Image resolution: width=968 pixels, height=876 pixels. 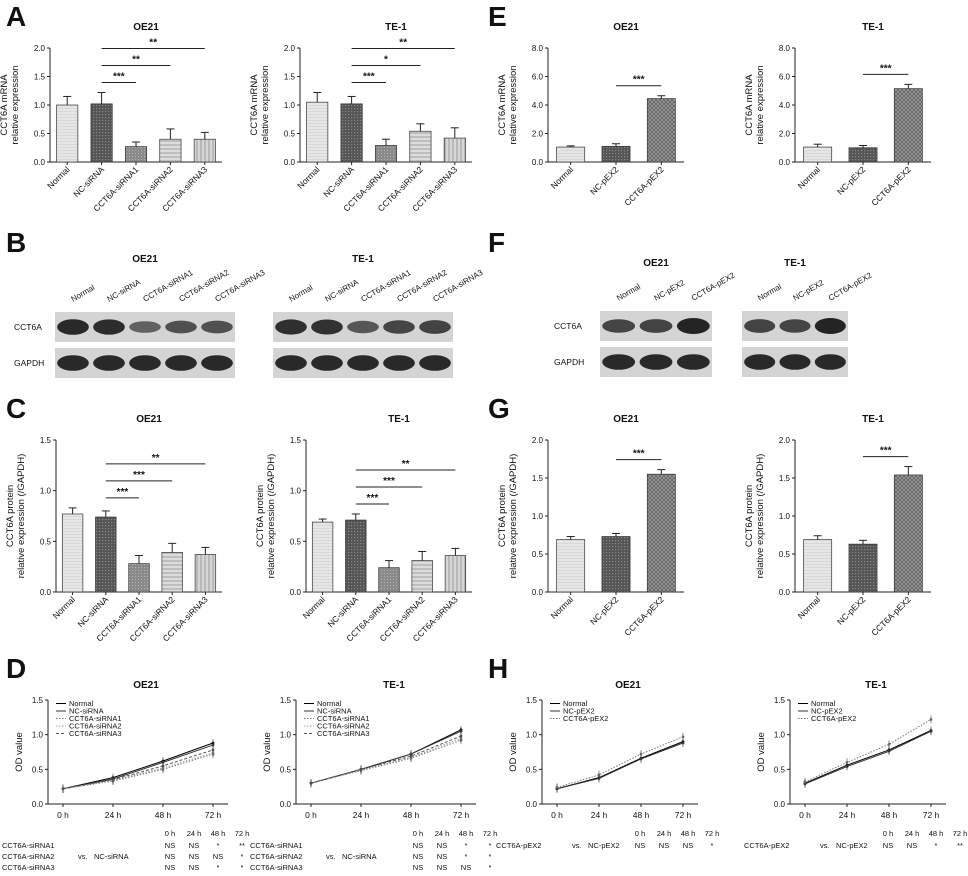 What do you see at coordinates (785, 48) in the screenshot?
I see `bar-y-tick-label: 8.0` at bounding box center [785, 48].